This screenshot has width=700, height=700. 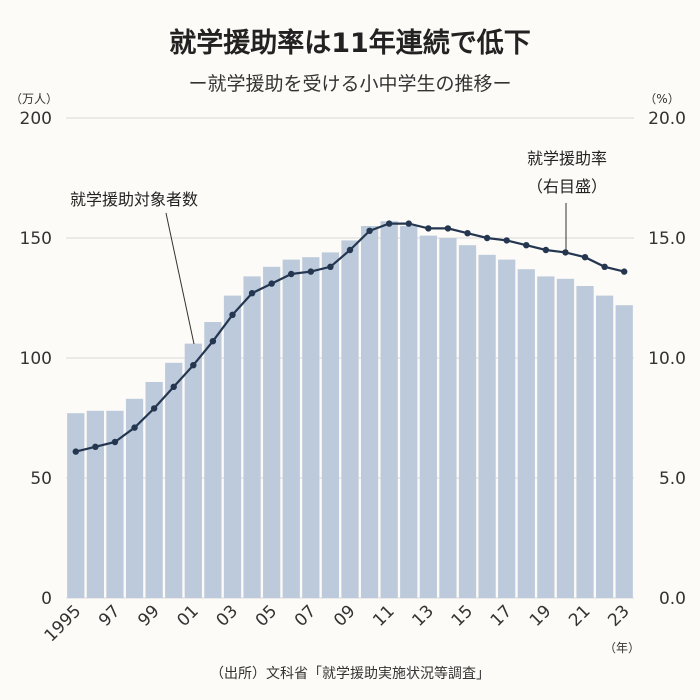 What do you see at coordinates (109, 615) in the screenshot?
I see `x-tick-label: 97` at bounding box center [109, 615].